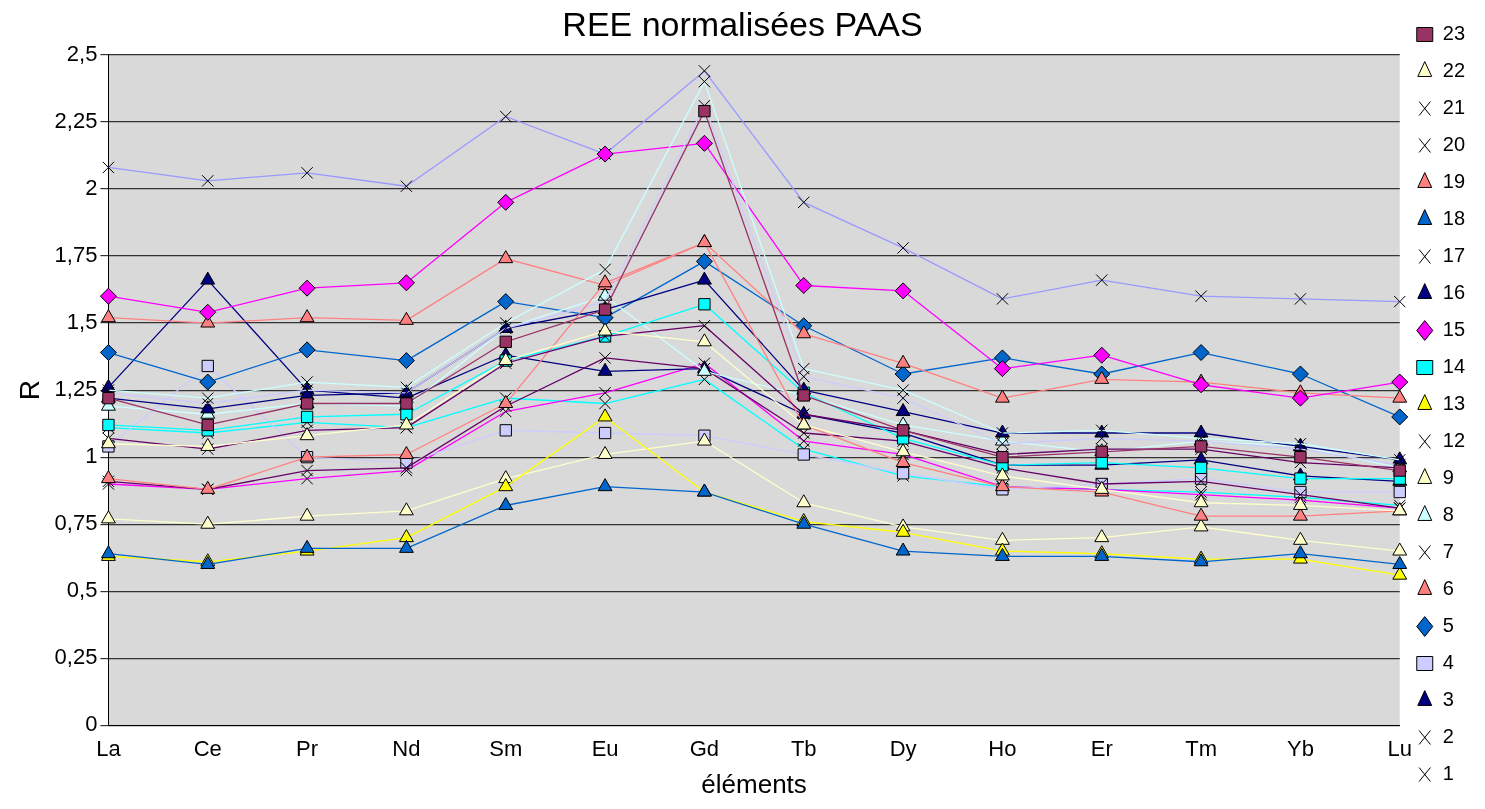 Image resolution: width=1485 pixels, height=809 pixels. Describe the element at coordinates (91, 724) in the screenshot. I see `y-tick-label: 0` at that location.